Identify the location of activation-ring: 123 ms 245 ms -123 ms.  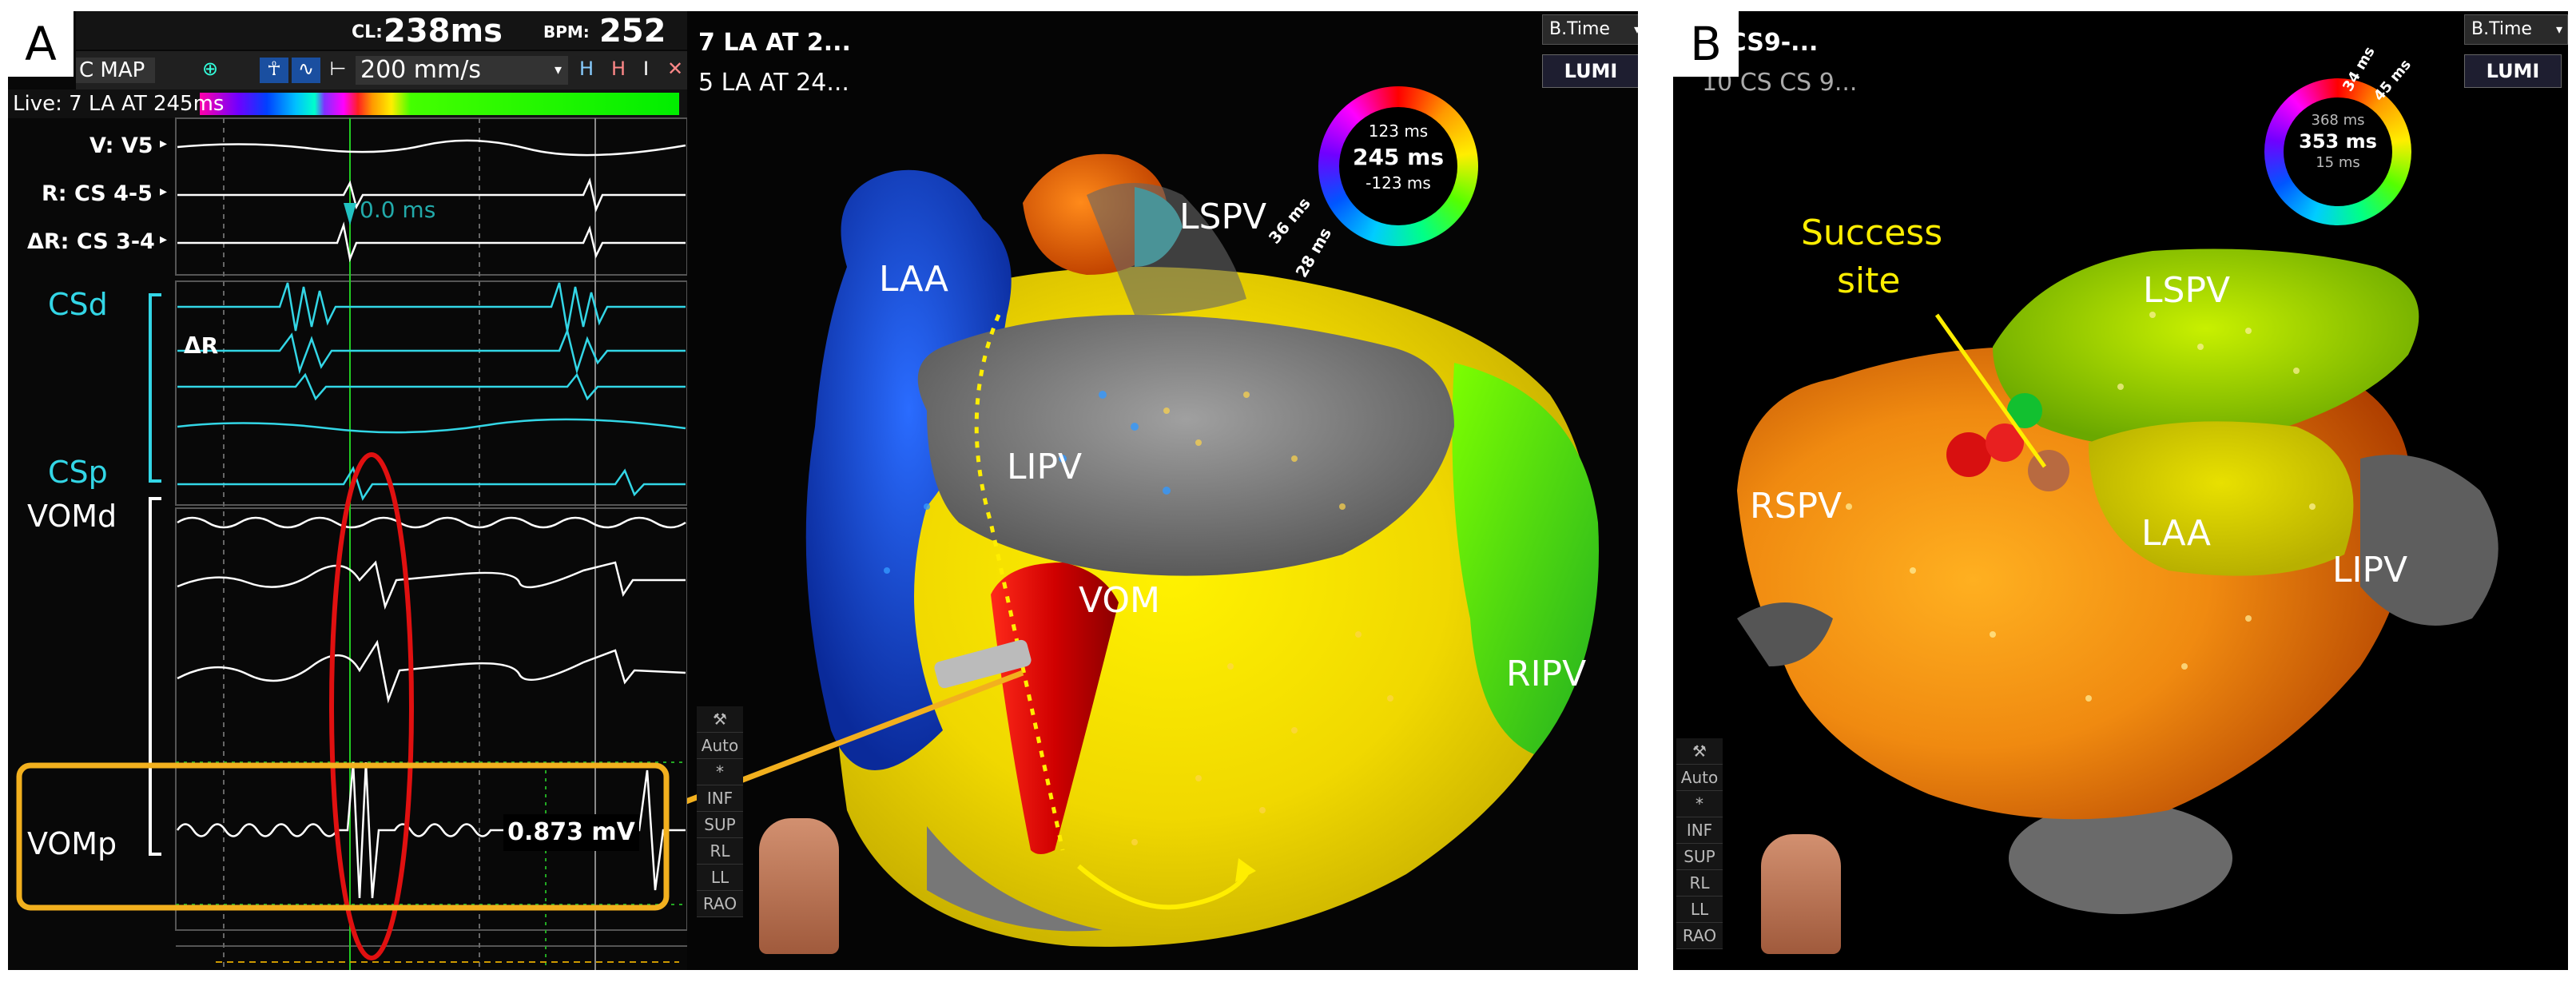
(1398, 166).